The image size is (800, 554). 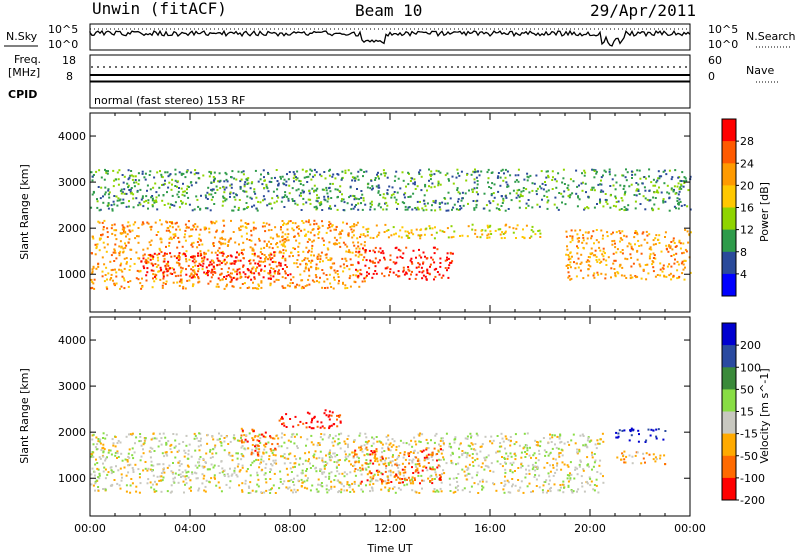 I want to click on nsky-panel: N.Sky 10^5 10^0 10^5 10^0 N.Search, so click(x=400, y=37).